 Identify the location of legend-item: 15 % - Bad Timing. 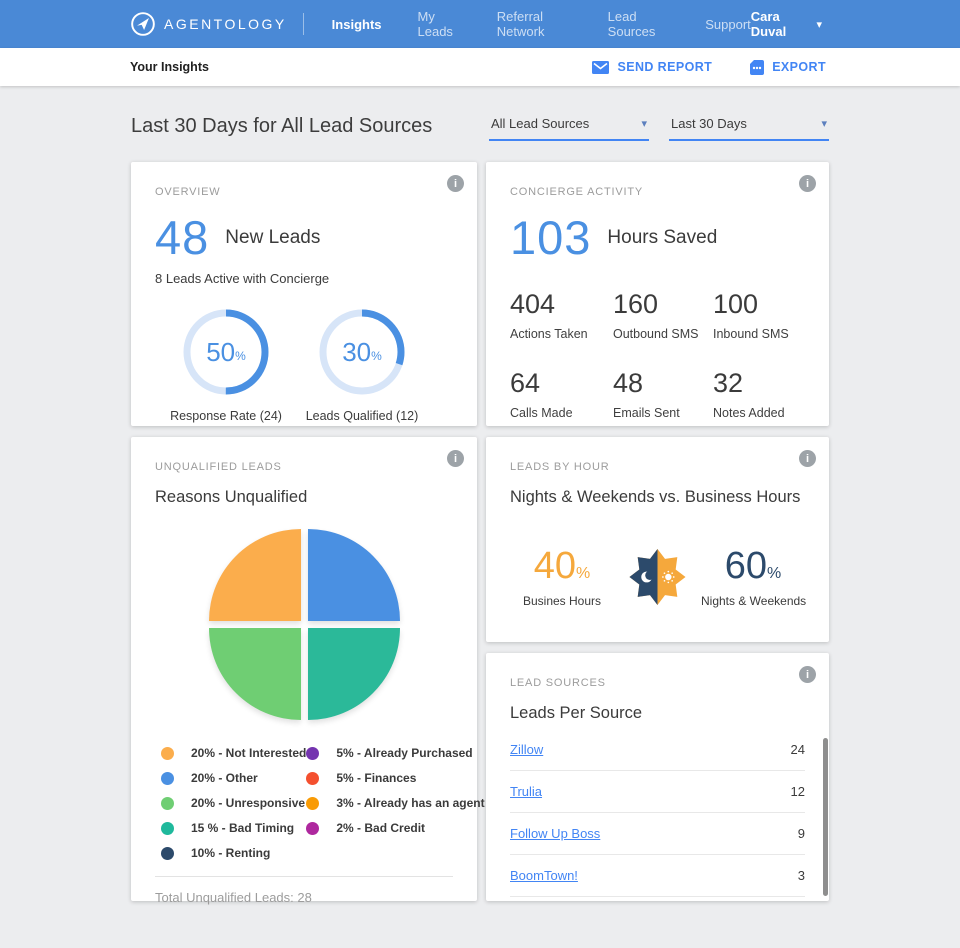
(233, 828).